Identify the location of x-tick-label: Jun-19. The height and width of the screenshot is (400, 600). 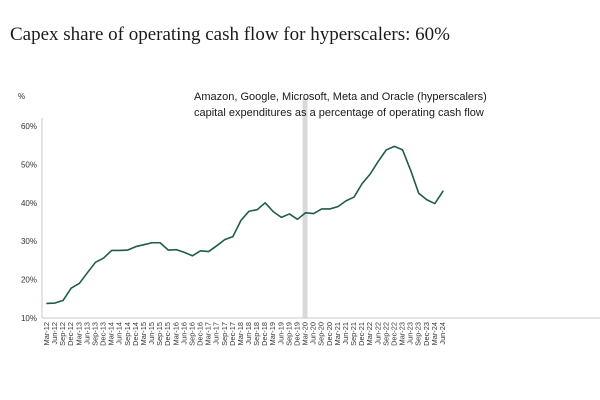
(280, 333).